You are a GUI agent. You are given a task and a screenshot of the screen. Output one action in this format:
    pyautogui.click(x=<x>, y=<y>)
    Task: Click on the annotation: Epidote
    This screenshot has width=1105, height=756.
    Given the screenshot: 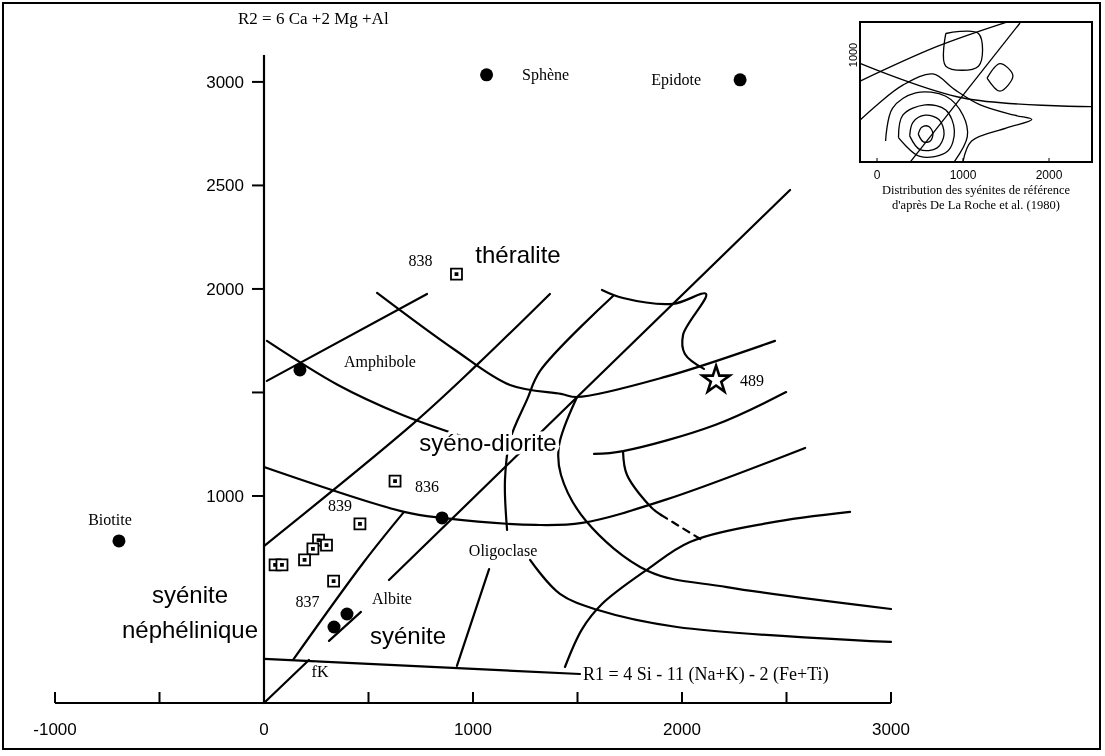 What is the action you would take?
    pyautogui.click(x=676, y=80)
    